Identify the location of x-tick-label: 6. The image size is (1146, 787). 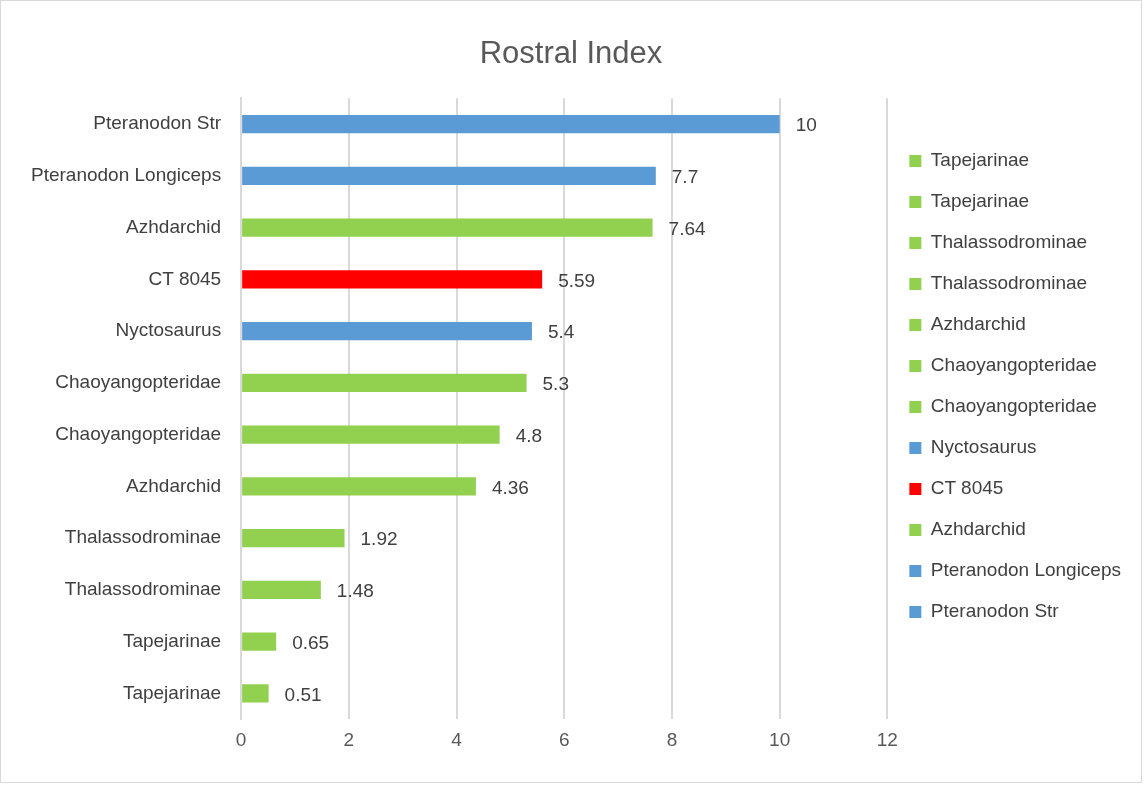
(564, 739).